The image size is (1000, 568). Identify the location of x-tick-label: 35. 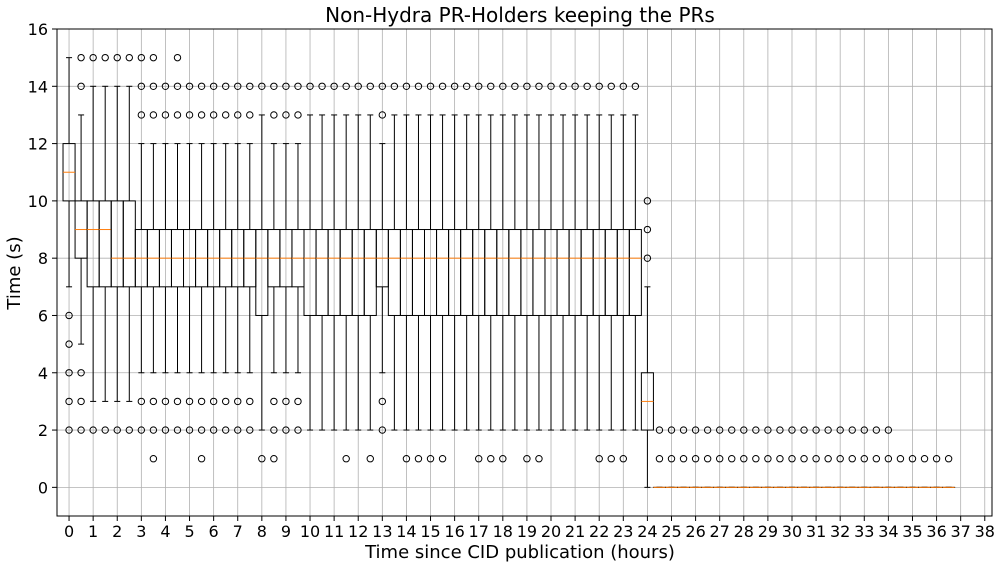
(912, 531).